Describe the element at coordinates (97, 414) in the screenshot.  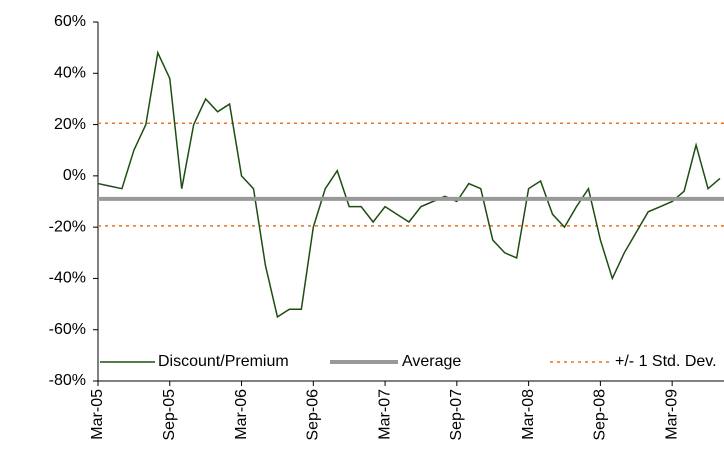
I see `x-tick-label: Mar-05` at that location.